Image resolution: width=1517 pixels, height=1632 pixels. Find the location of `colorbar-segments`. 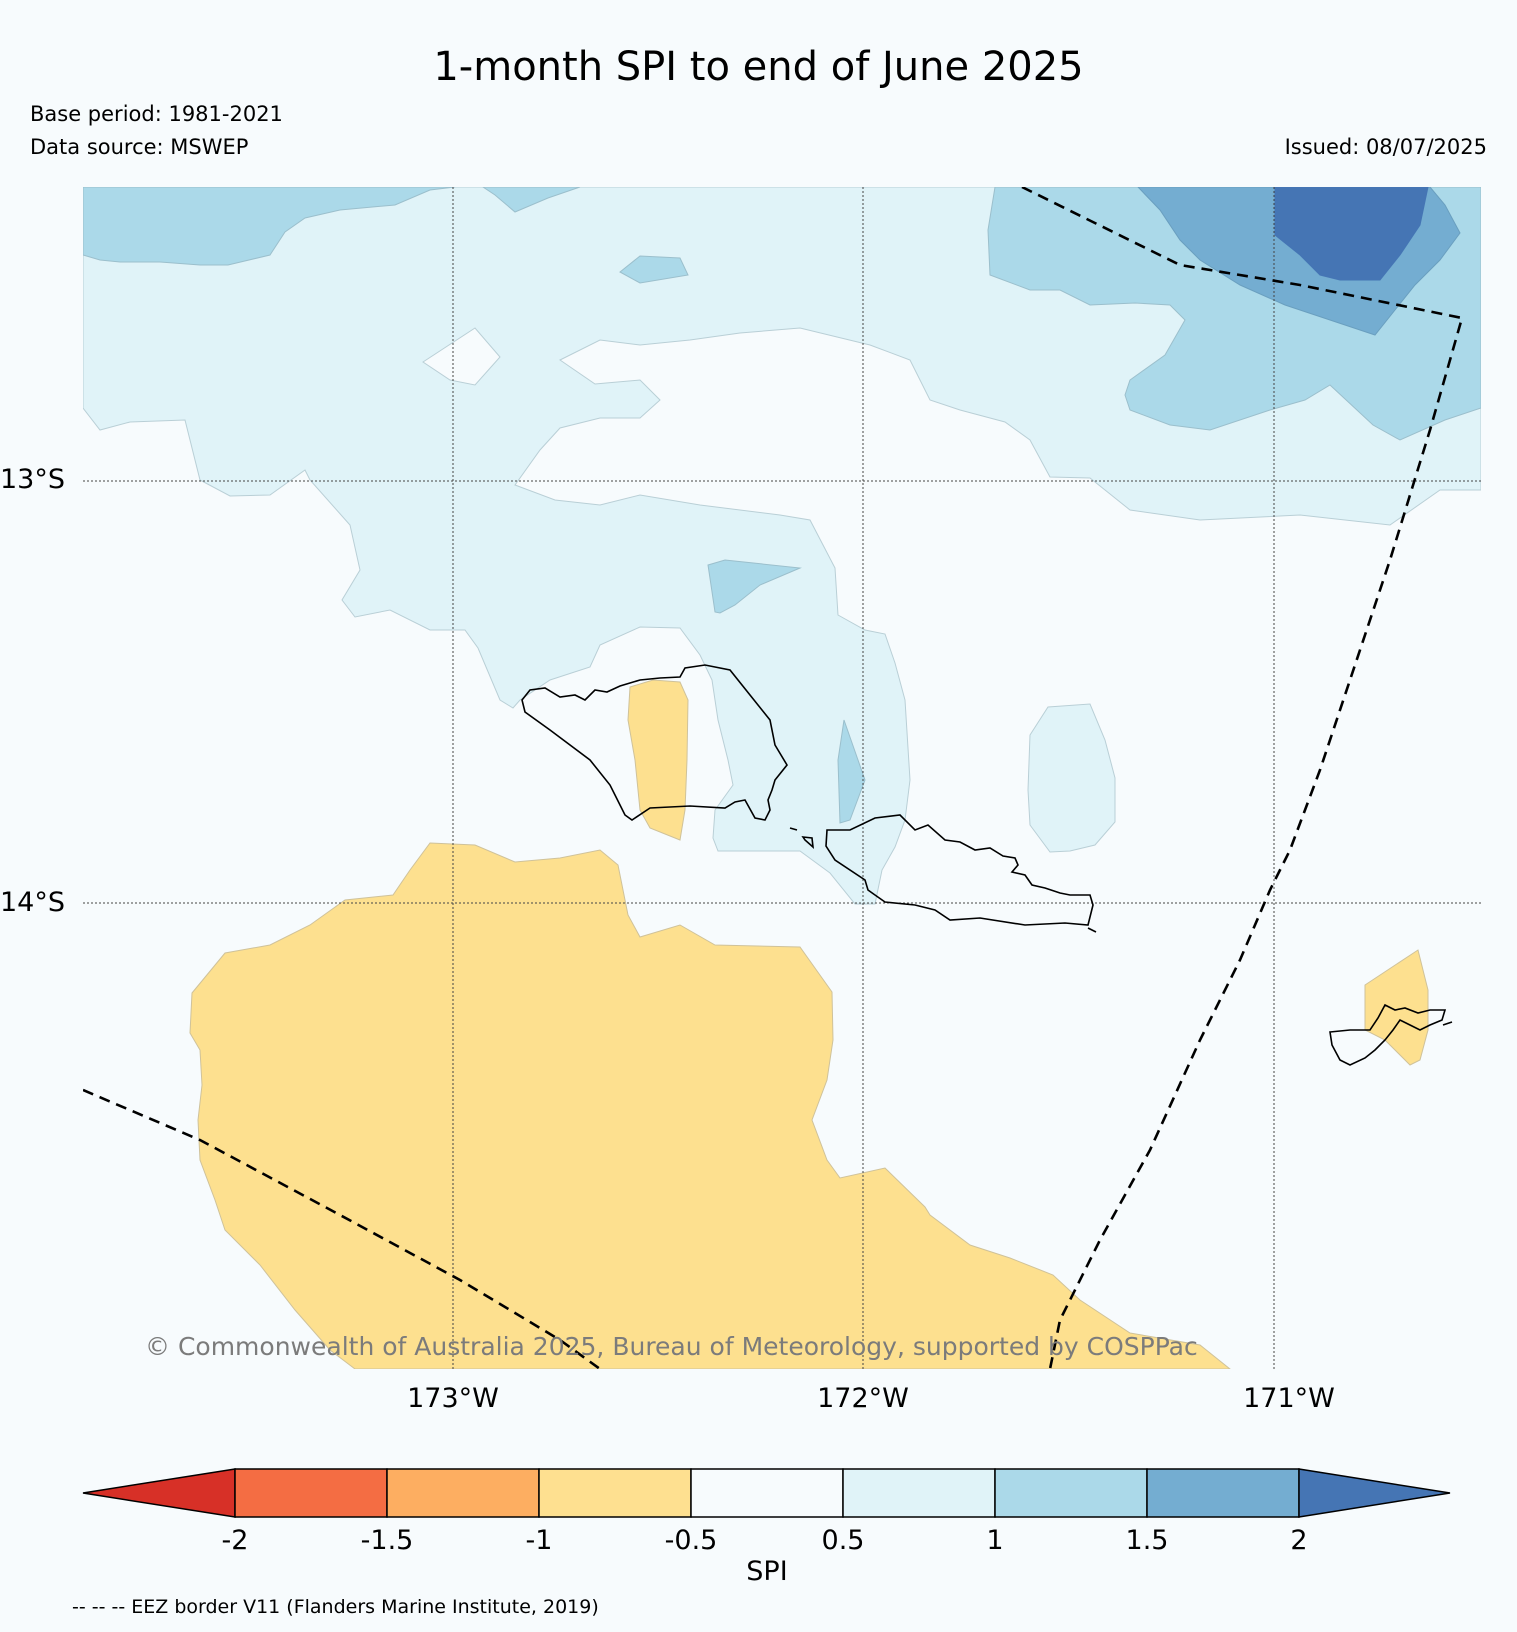

colorbar-segments is located at coordinates (766, 1493).